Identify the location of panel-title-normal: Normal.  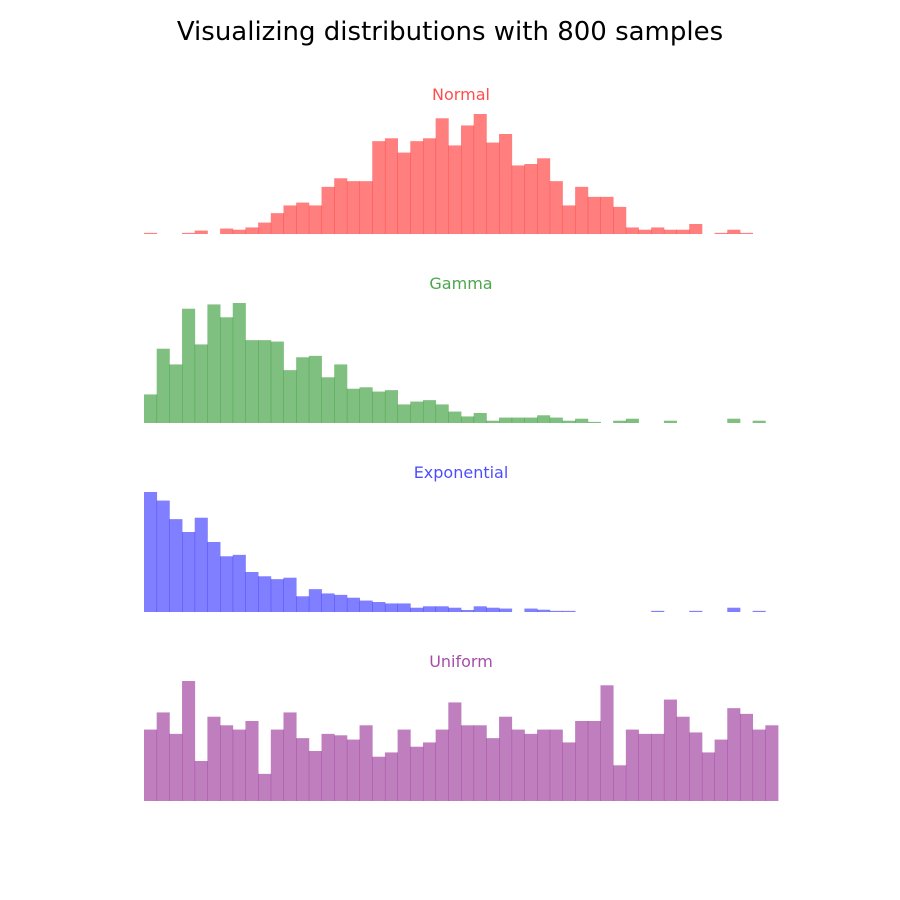
(461, 94).